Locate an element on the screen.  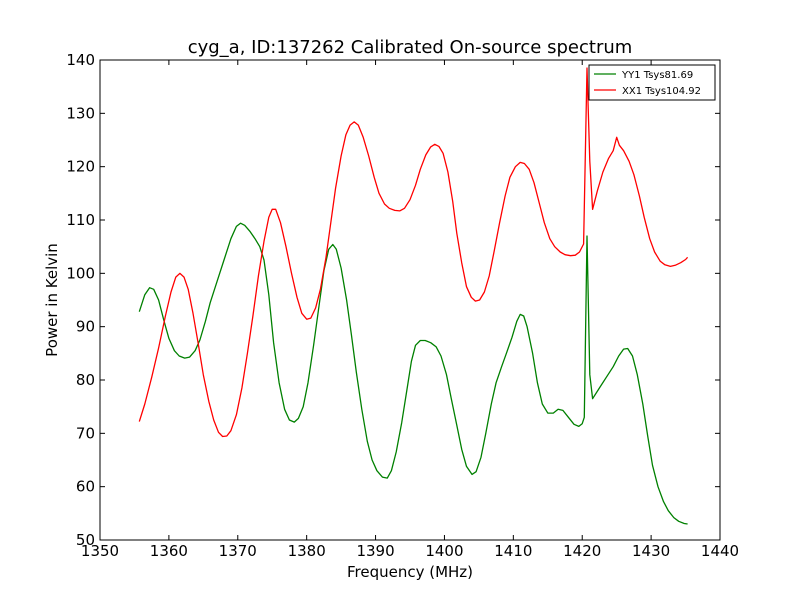
y-tick-label: 60 is located at coordinates (85, 487).